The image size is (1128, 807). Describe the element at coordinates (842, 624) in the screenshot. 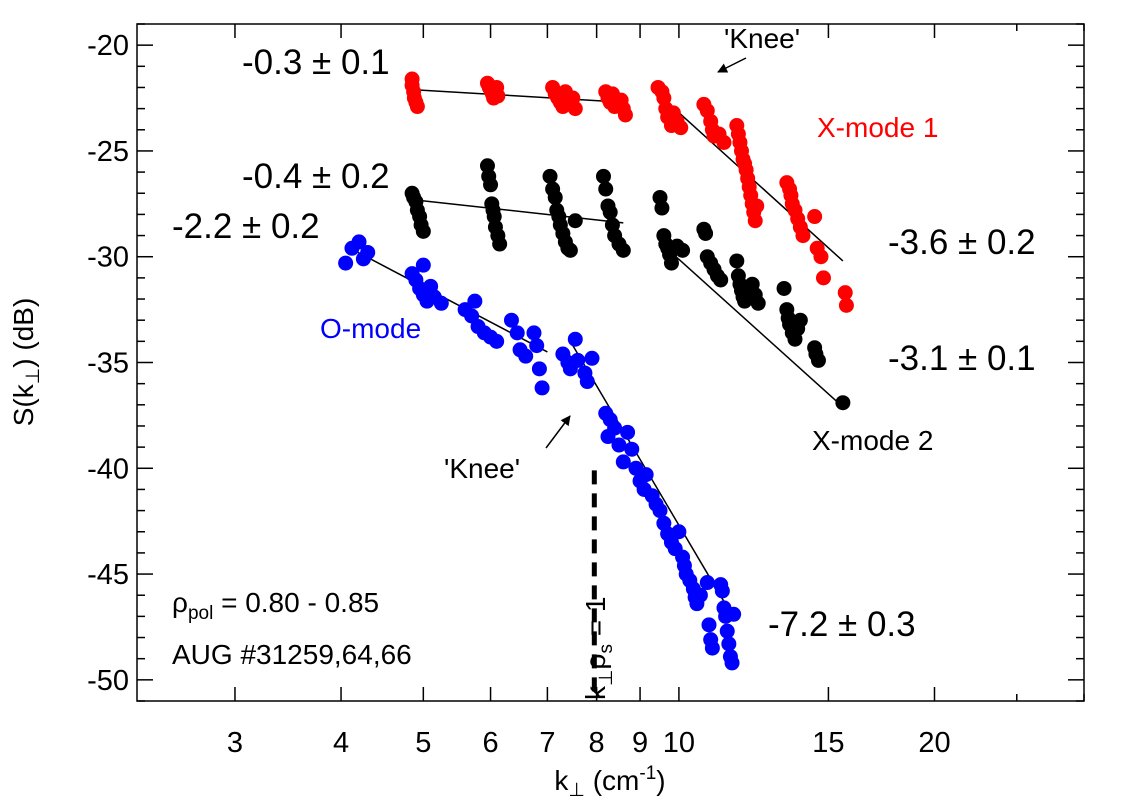

I see `slope-o-steep-label: -7.2 ± 0.3` at that location.